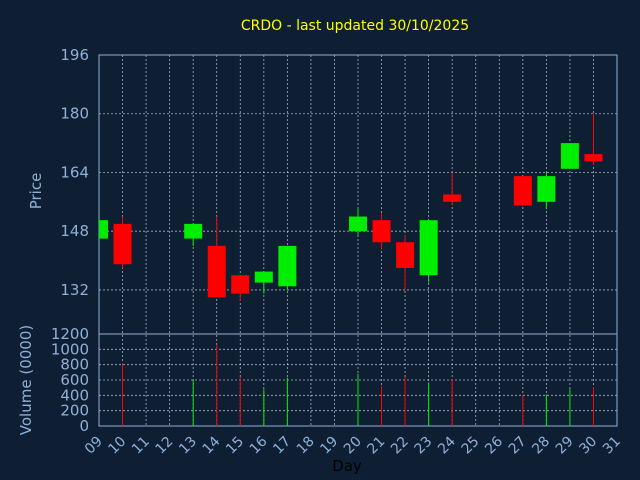 Image resolution: width=640 pixels, height=480 pixels. I want to click on chart-title: CRDO - last updated 30/10/2025, so click(355, 26).